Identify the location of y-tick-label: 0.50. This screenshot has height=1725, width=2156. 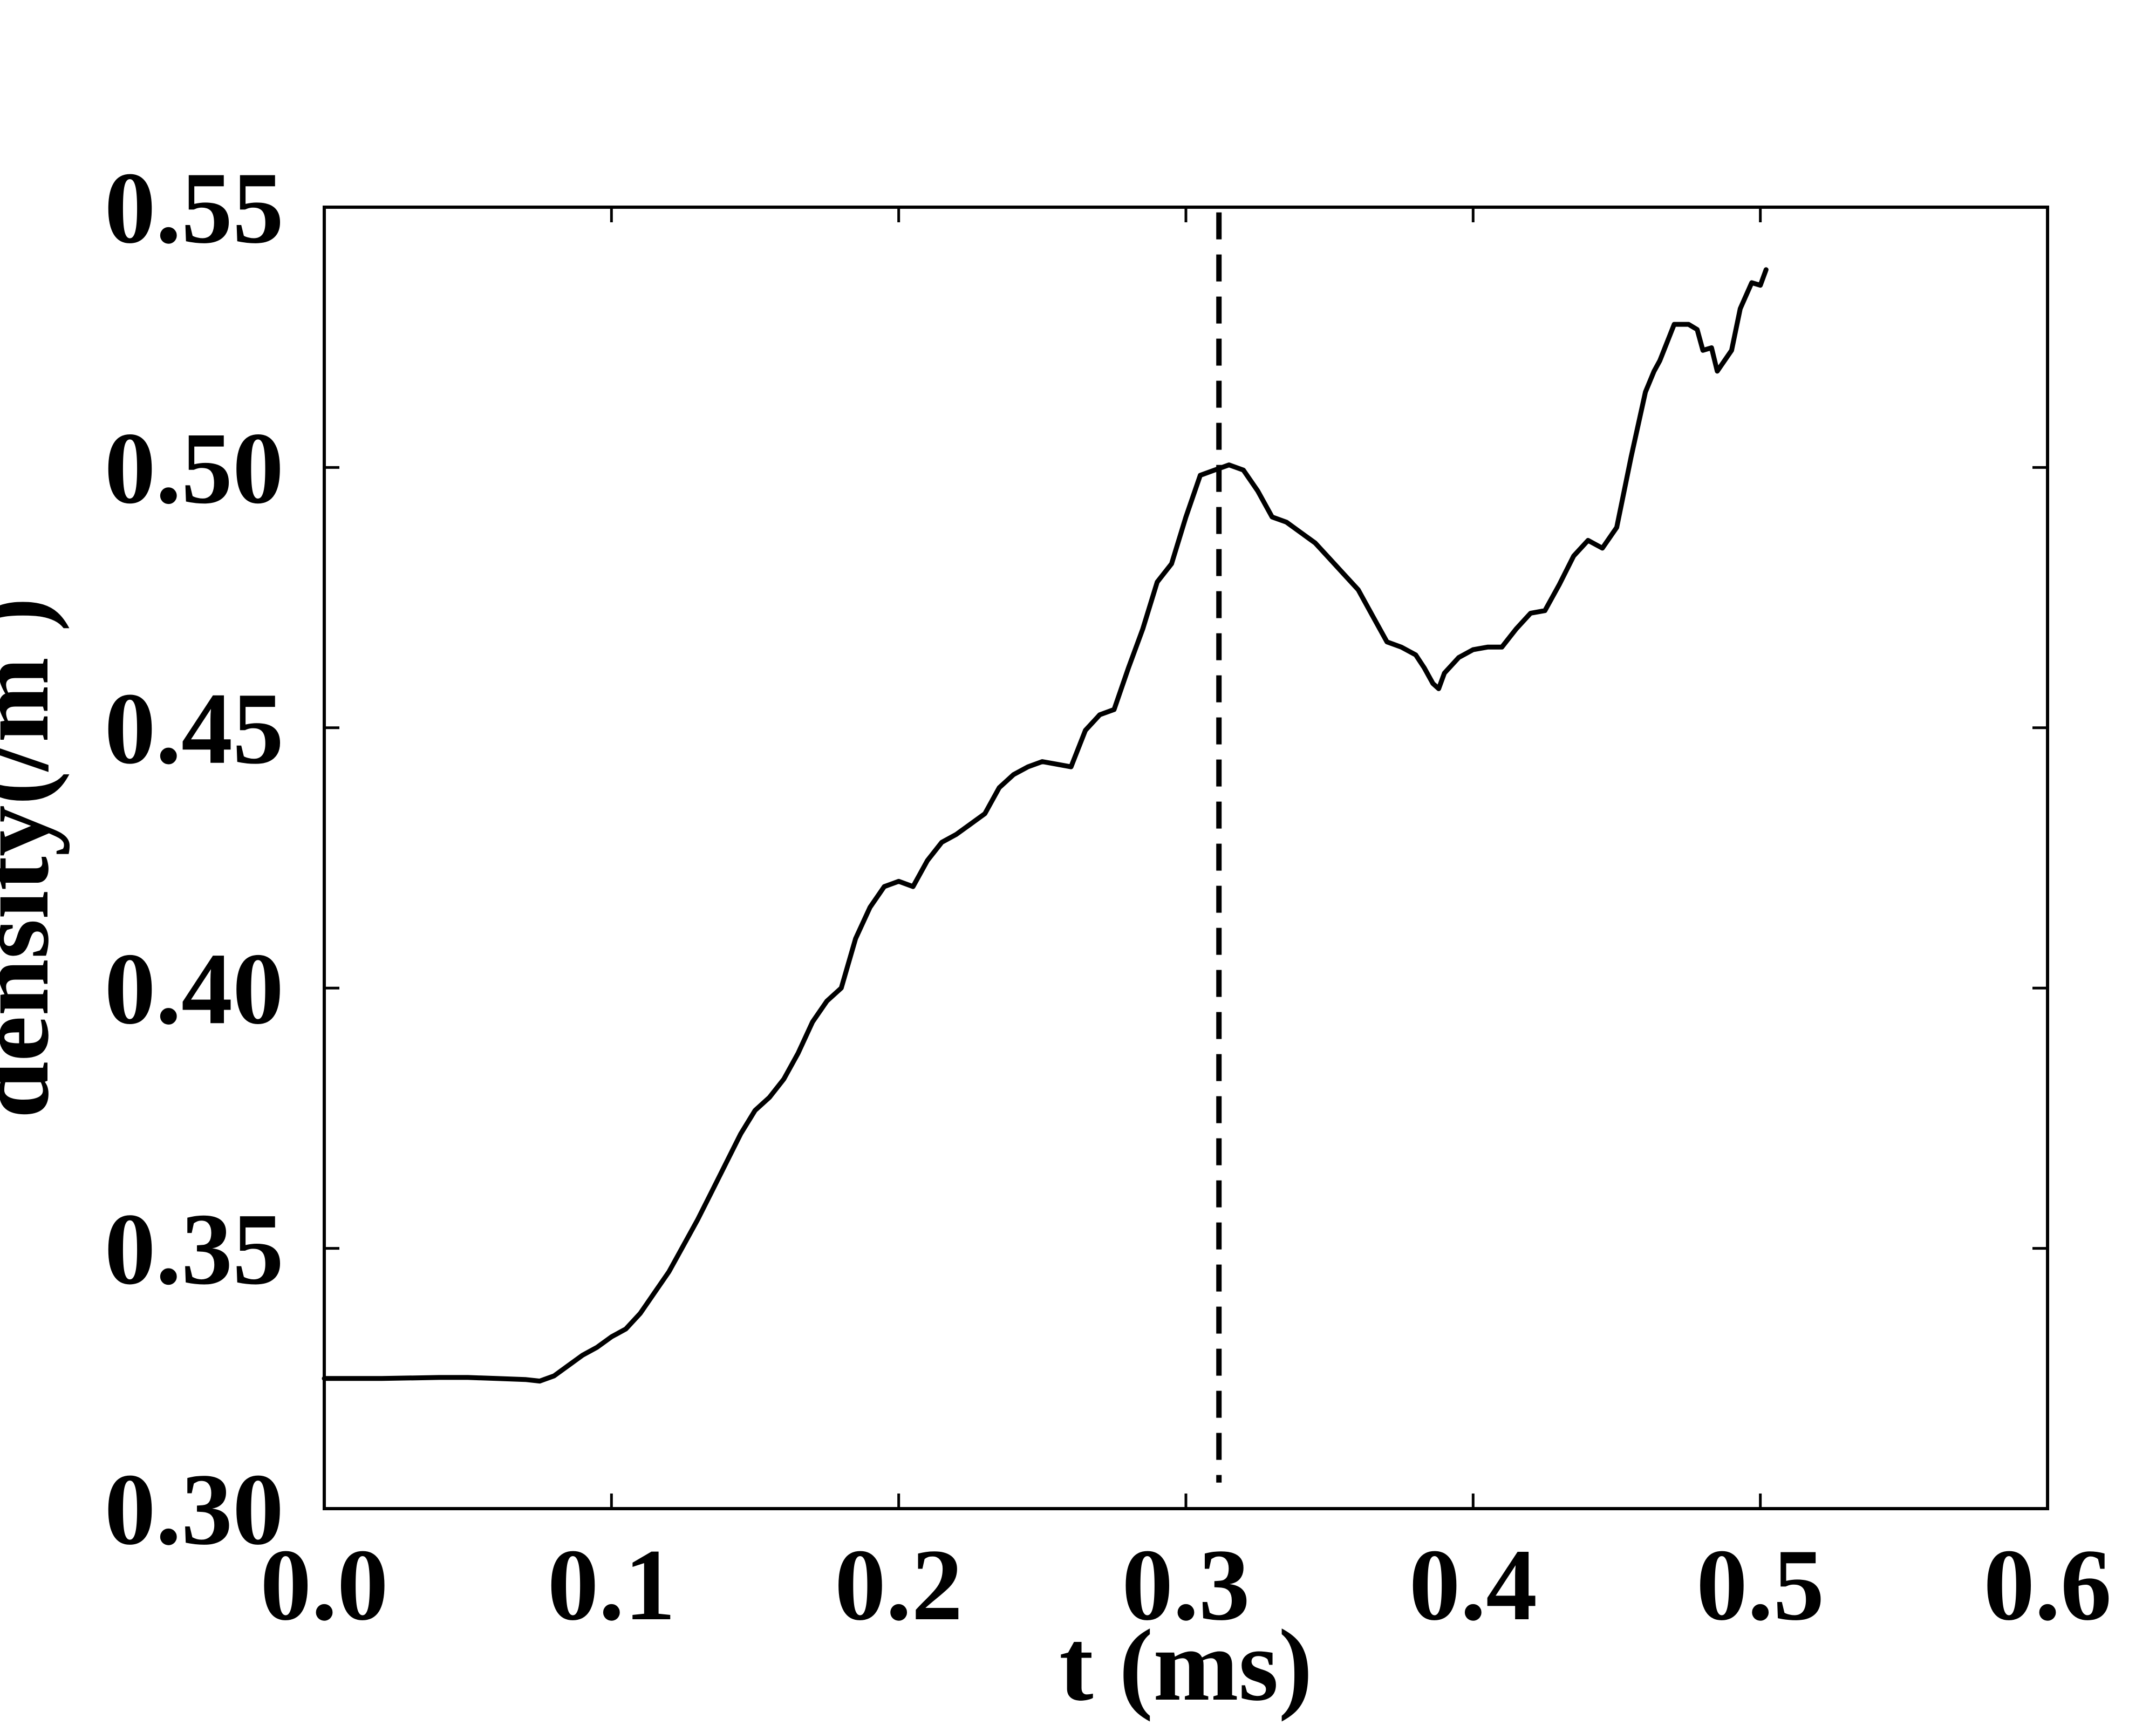
(195, 468).